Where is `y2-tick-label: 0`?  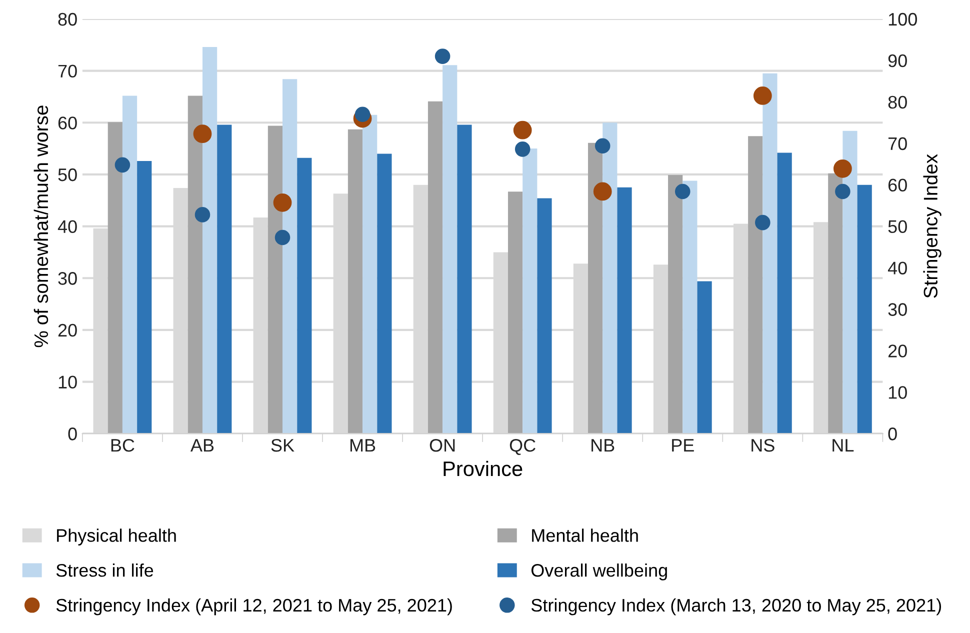
y2-tick-label: 0 is located at coordinates (892, 434).